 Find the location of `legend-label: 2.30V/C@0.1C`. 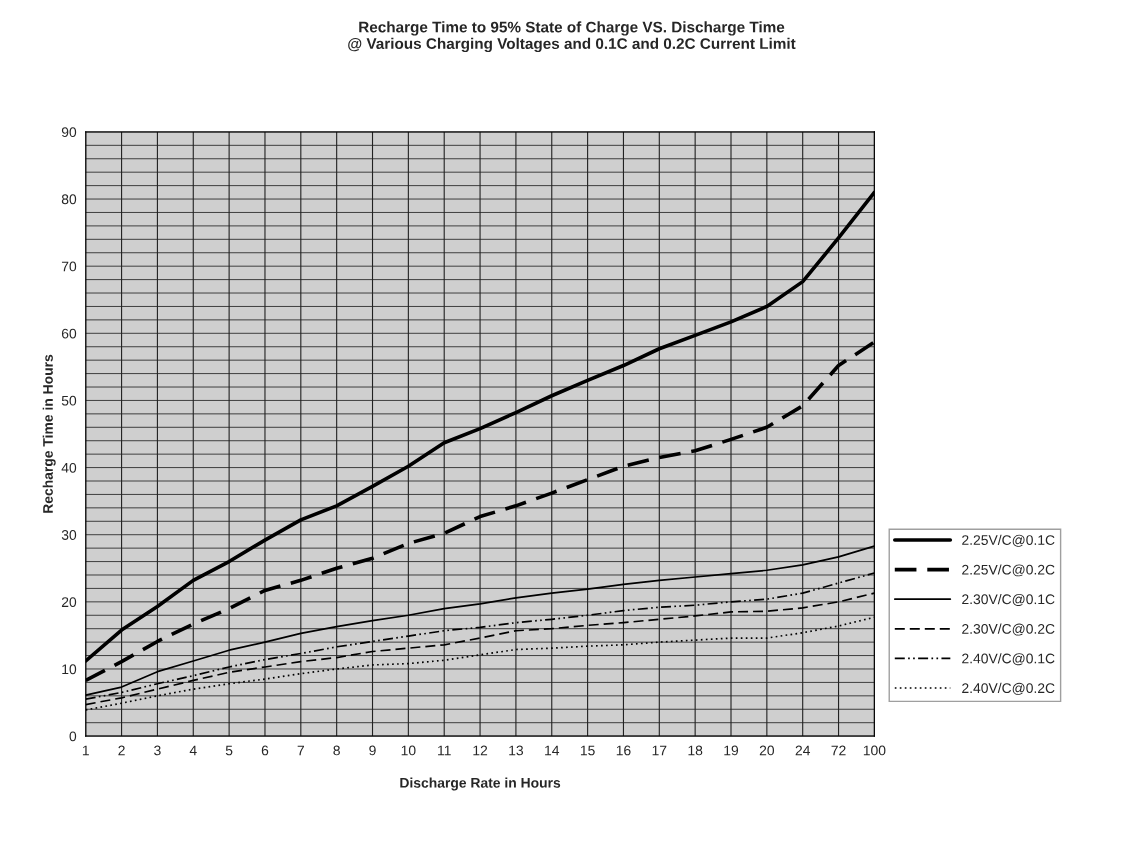

legend-label: 2.30V/C@0.1C is located at coordinates (1008, 599).